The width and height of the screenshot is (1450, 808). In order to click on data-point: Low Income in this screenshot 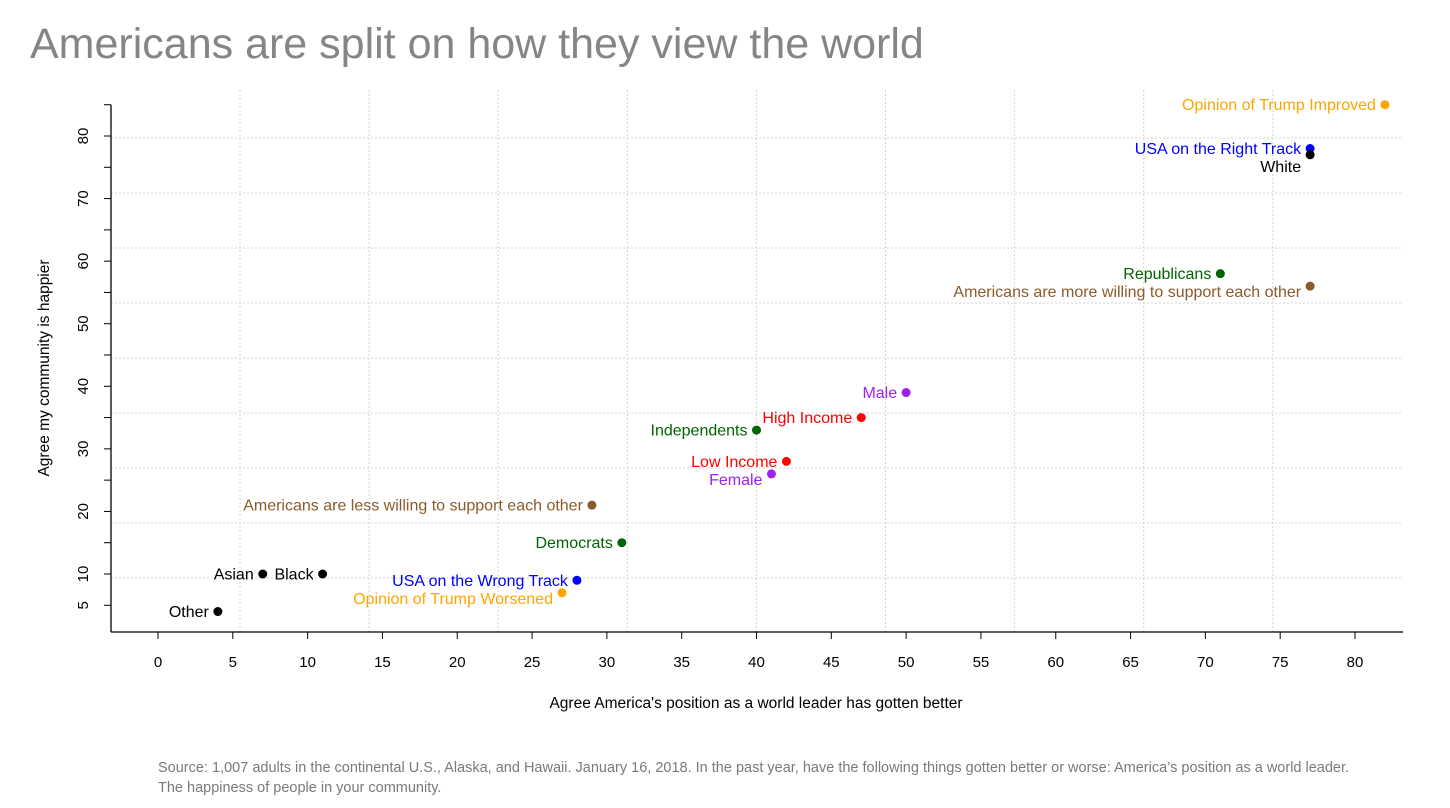, I will do `click(741, 462)`.